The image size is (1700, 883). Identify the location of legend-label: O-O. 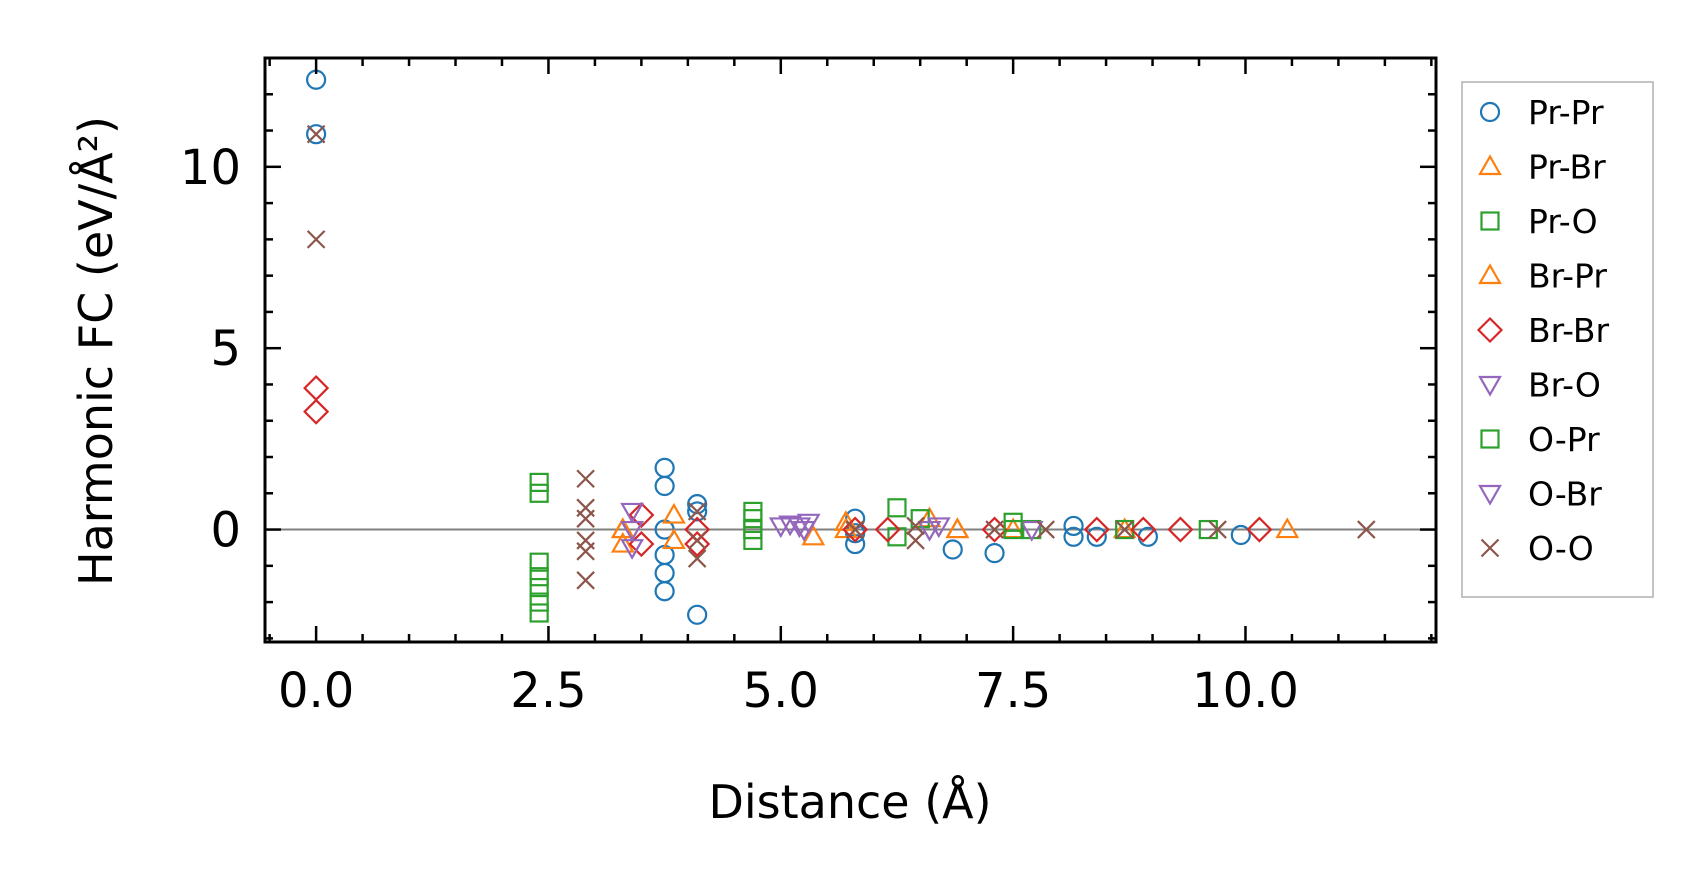
(1561, 548).